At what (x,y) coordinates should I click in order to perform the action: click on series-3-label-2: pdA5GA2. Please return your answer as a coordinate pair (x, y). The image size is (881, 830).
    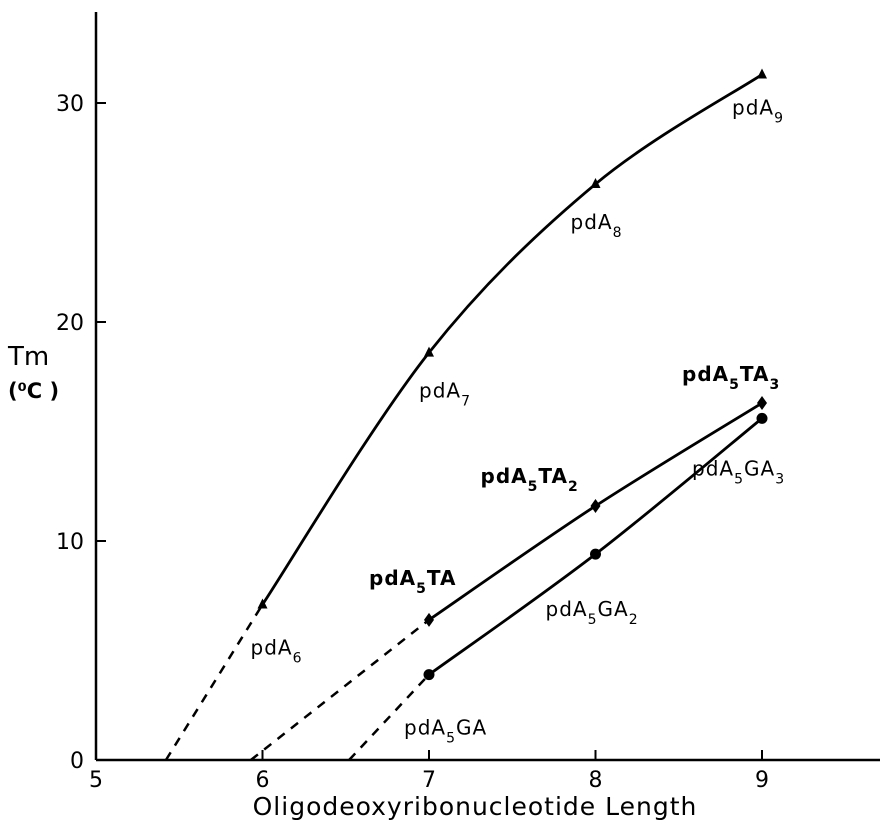
    Looking at the image, I should click on (592, 612).